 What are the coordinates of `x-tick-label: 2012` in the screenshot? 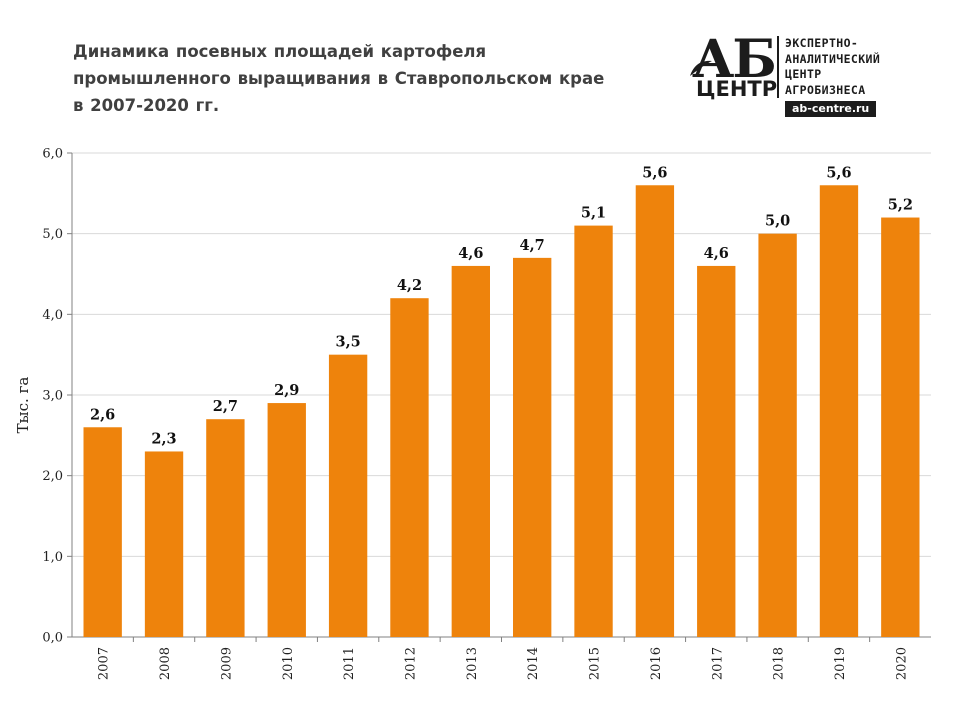 It's located at (410, 663).